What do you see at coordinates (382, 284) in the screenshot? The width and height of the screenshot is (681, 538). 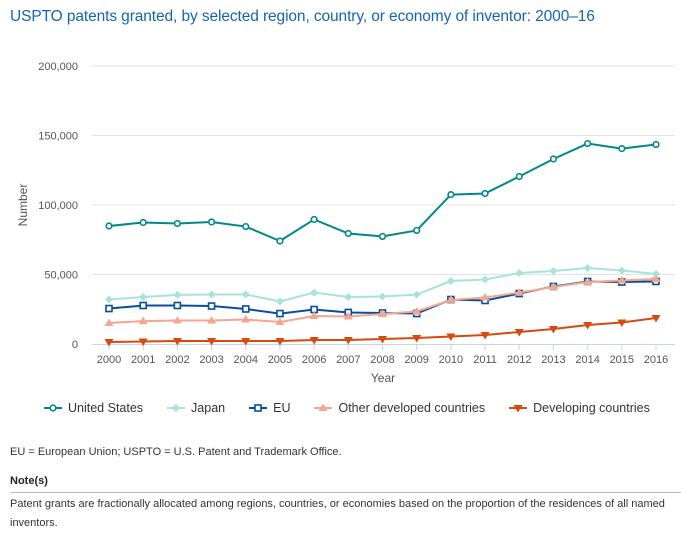 I see `series-japan` at bounding box center [382, 284].